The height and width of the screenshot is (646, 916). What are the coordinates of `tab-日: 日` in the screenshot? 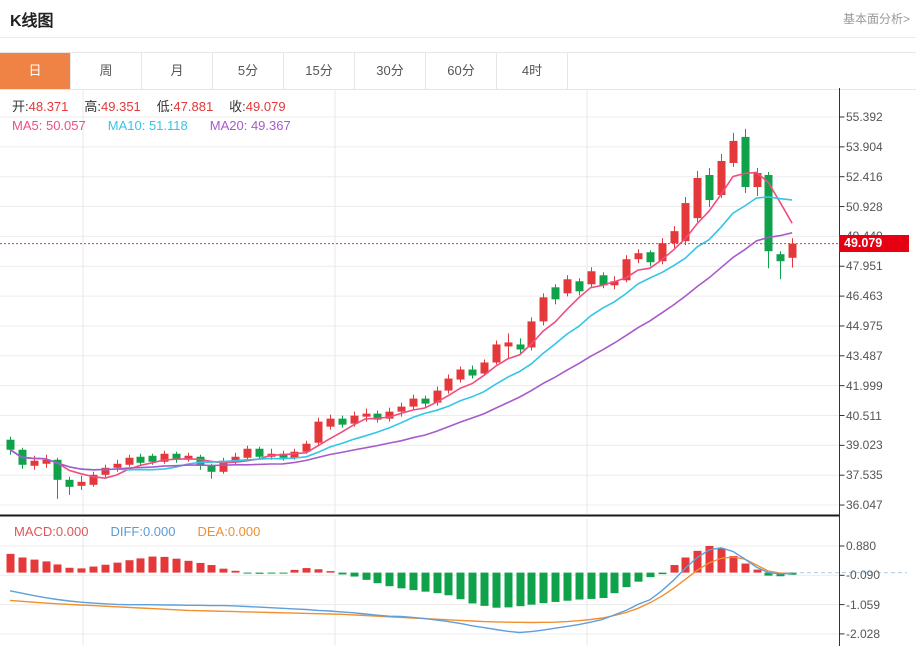 It's located at (35, 71).